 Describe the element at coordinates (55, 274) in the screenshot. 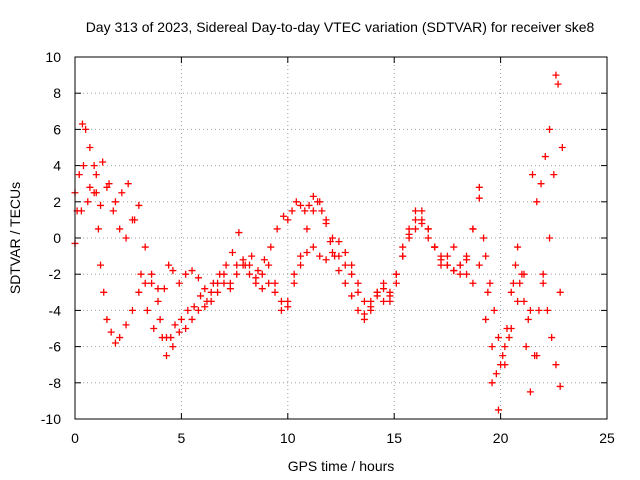

I see `y-tick-label: -2` at that location.